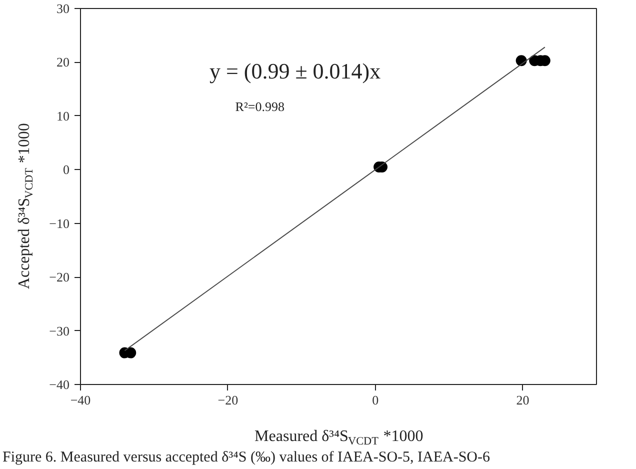  I want to click on x-tick-label: 0, so click(375, 400).